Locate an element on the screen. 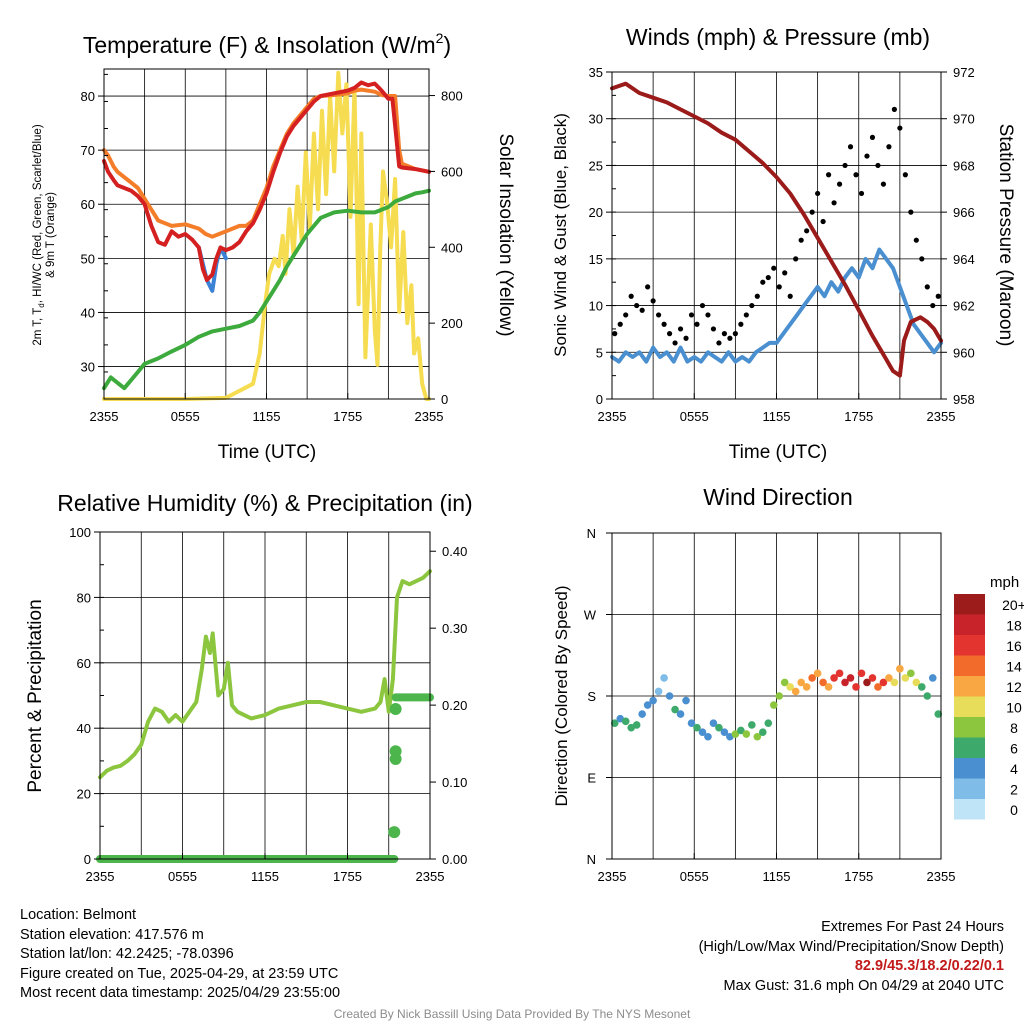 This screenshot has width=1024, height=1024. temperature-ytick-label: 40 is located at coordinates (88, 312).